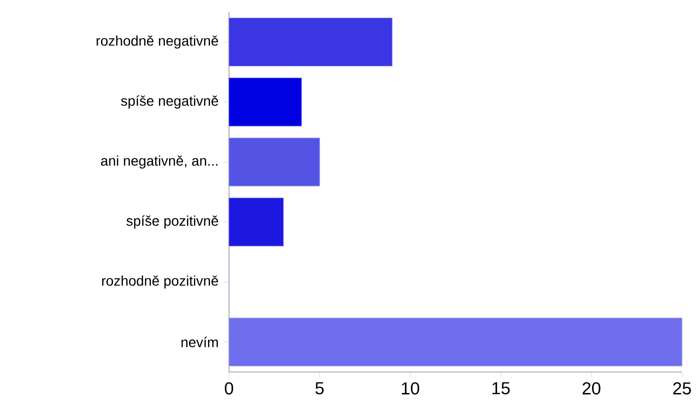  Describe the element at coordinates (172, 222) in the screenshot. I see `y-tick-label: spíše pozitivně` at that location.